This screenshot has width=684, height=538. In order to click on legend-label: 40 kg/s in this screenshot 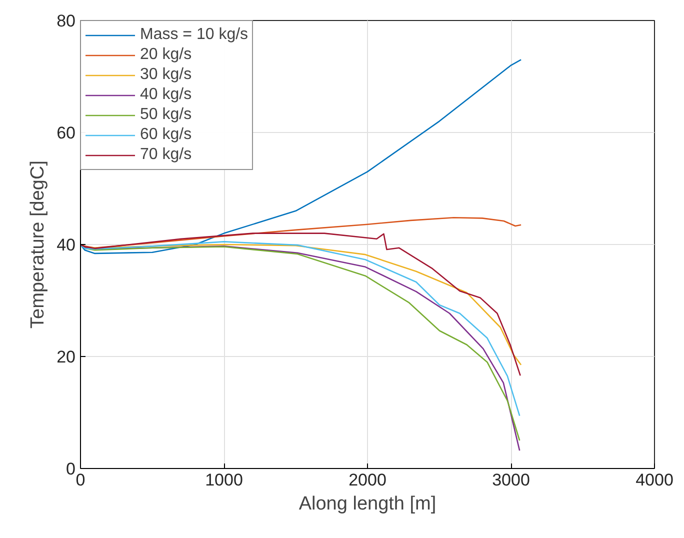, I will do `click(166, 95)`.